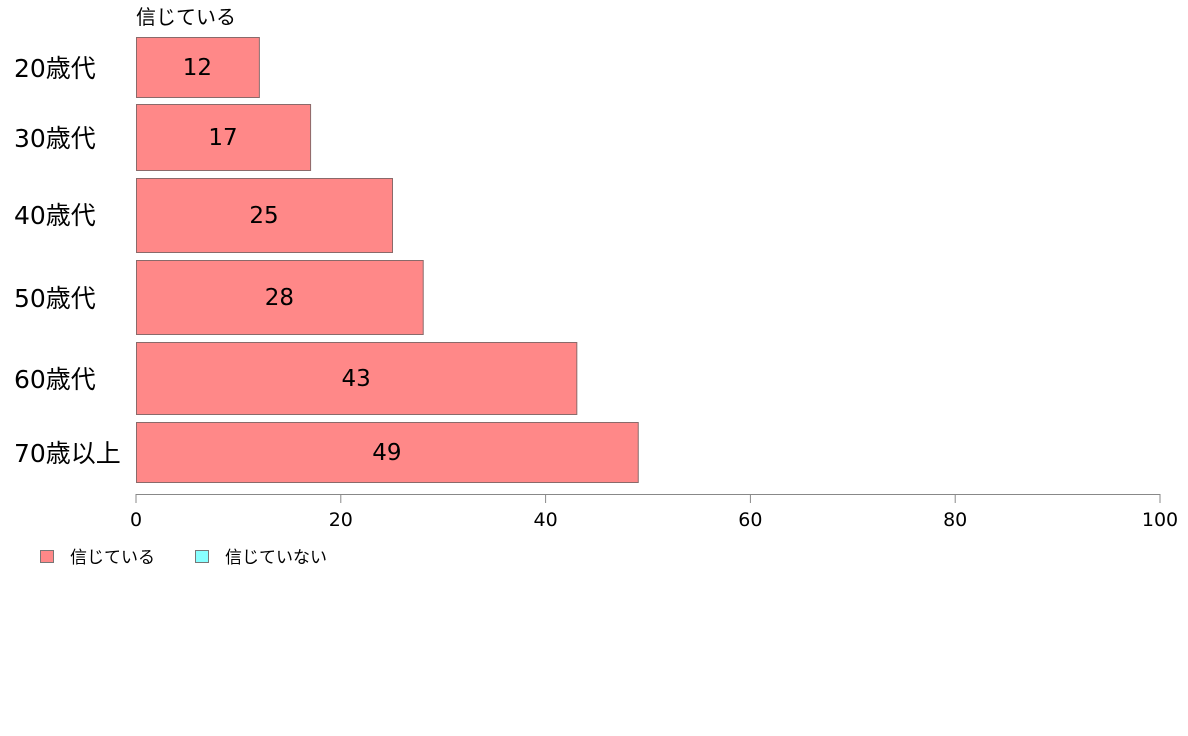  I want to click on data-label: 49, so click(386, 453).